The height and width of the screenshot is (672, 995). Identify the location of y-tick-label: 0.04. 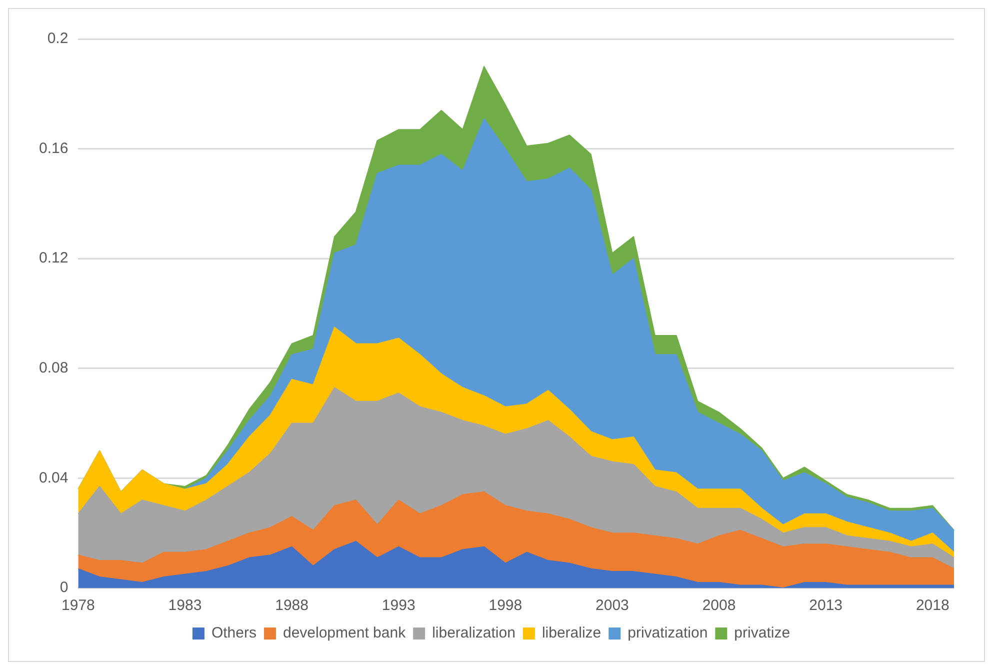
(53, 477).